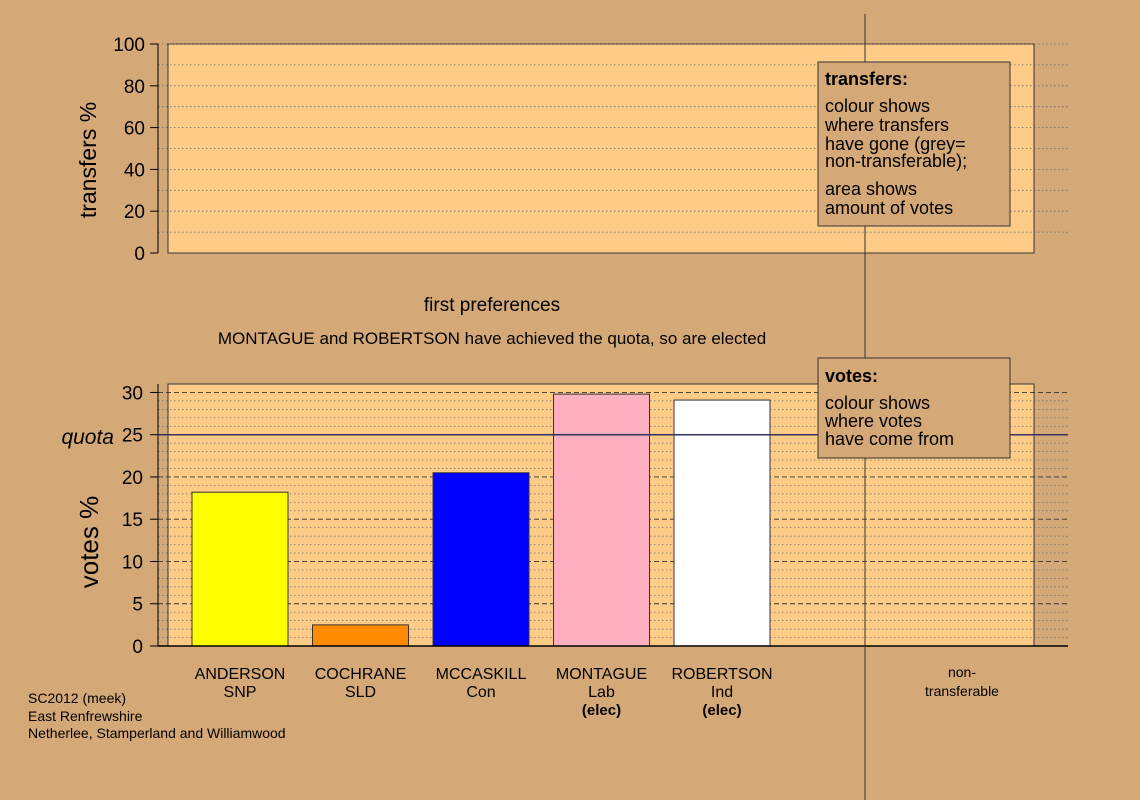  What do you see at coordinates (722, 523) in the screenshot?
I see `bar-robertson` at bounding box center [722, 523].